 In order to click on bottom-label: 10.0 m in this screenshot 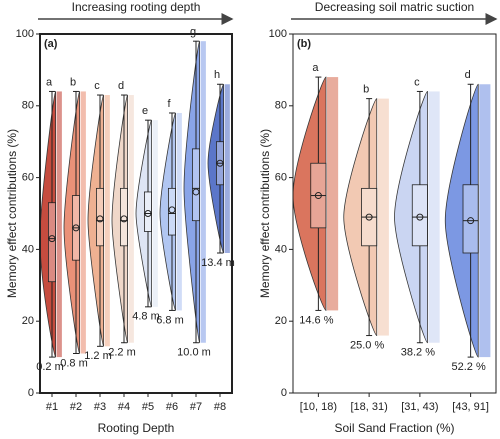, I will do `click(194, 353)`.